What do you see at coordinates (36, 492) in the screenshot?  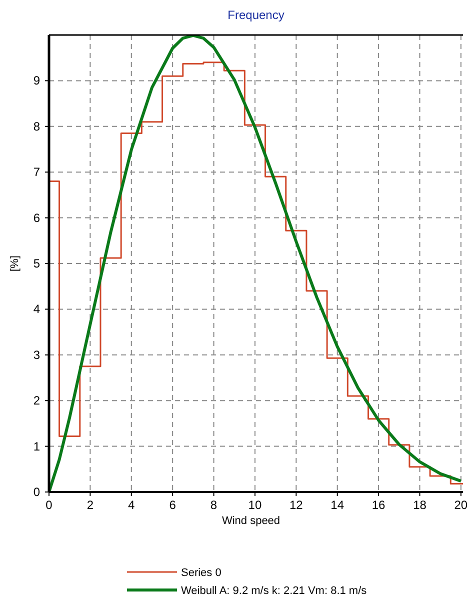 I see `y-tick-label: 0` at bounding box center [36, 492].